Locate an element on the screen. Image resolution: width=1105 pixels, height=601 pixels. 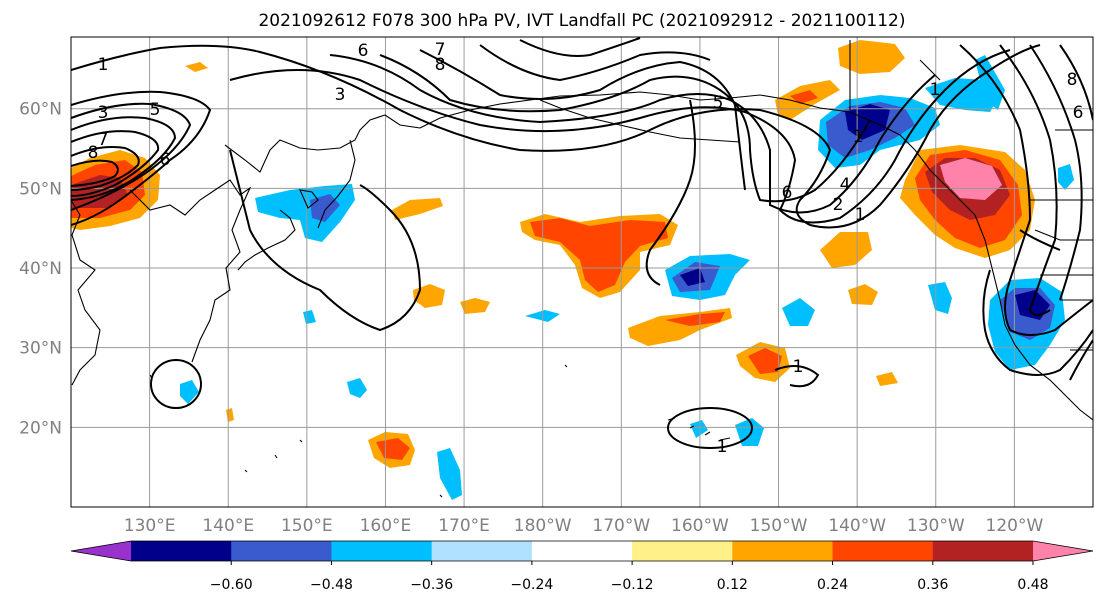
longitude-label: 170°W is located at coordinates (621, 526).